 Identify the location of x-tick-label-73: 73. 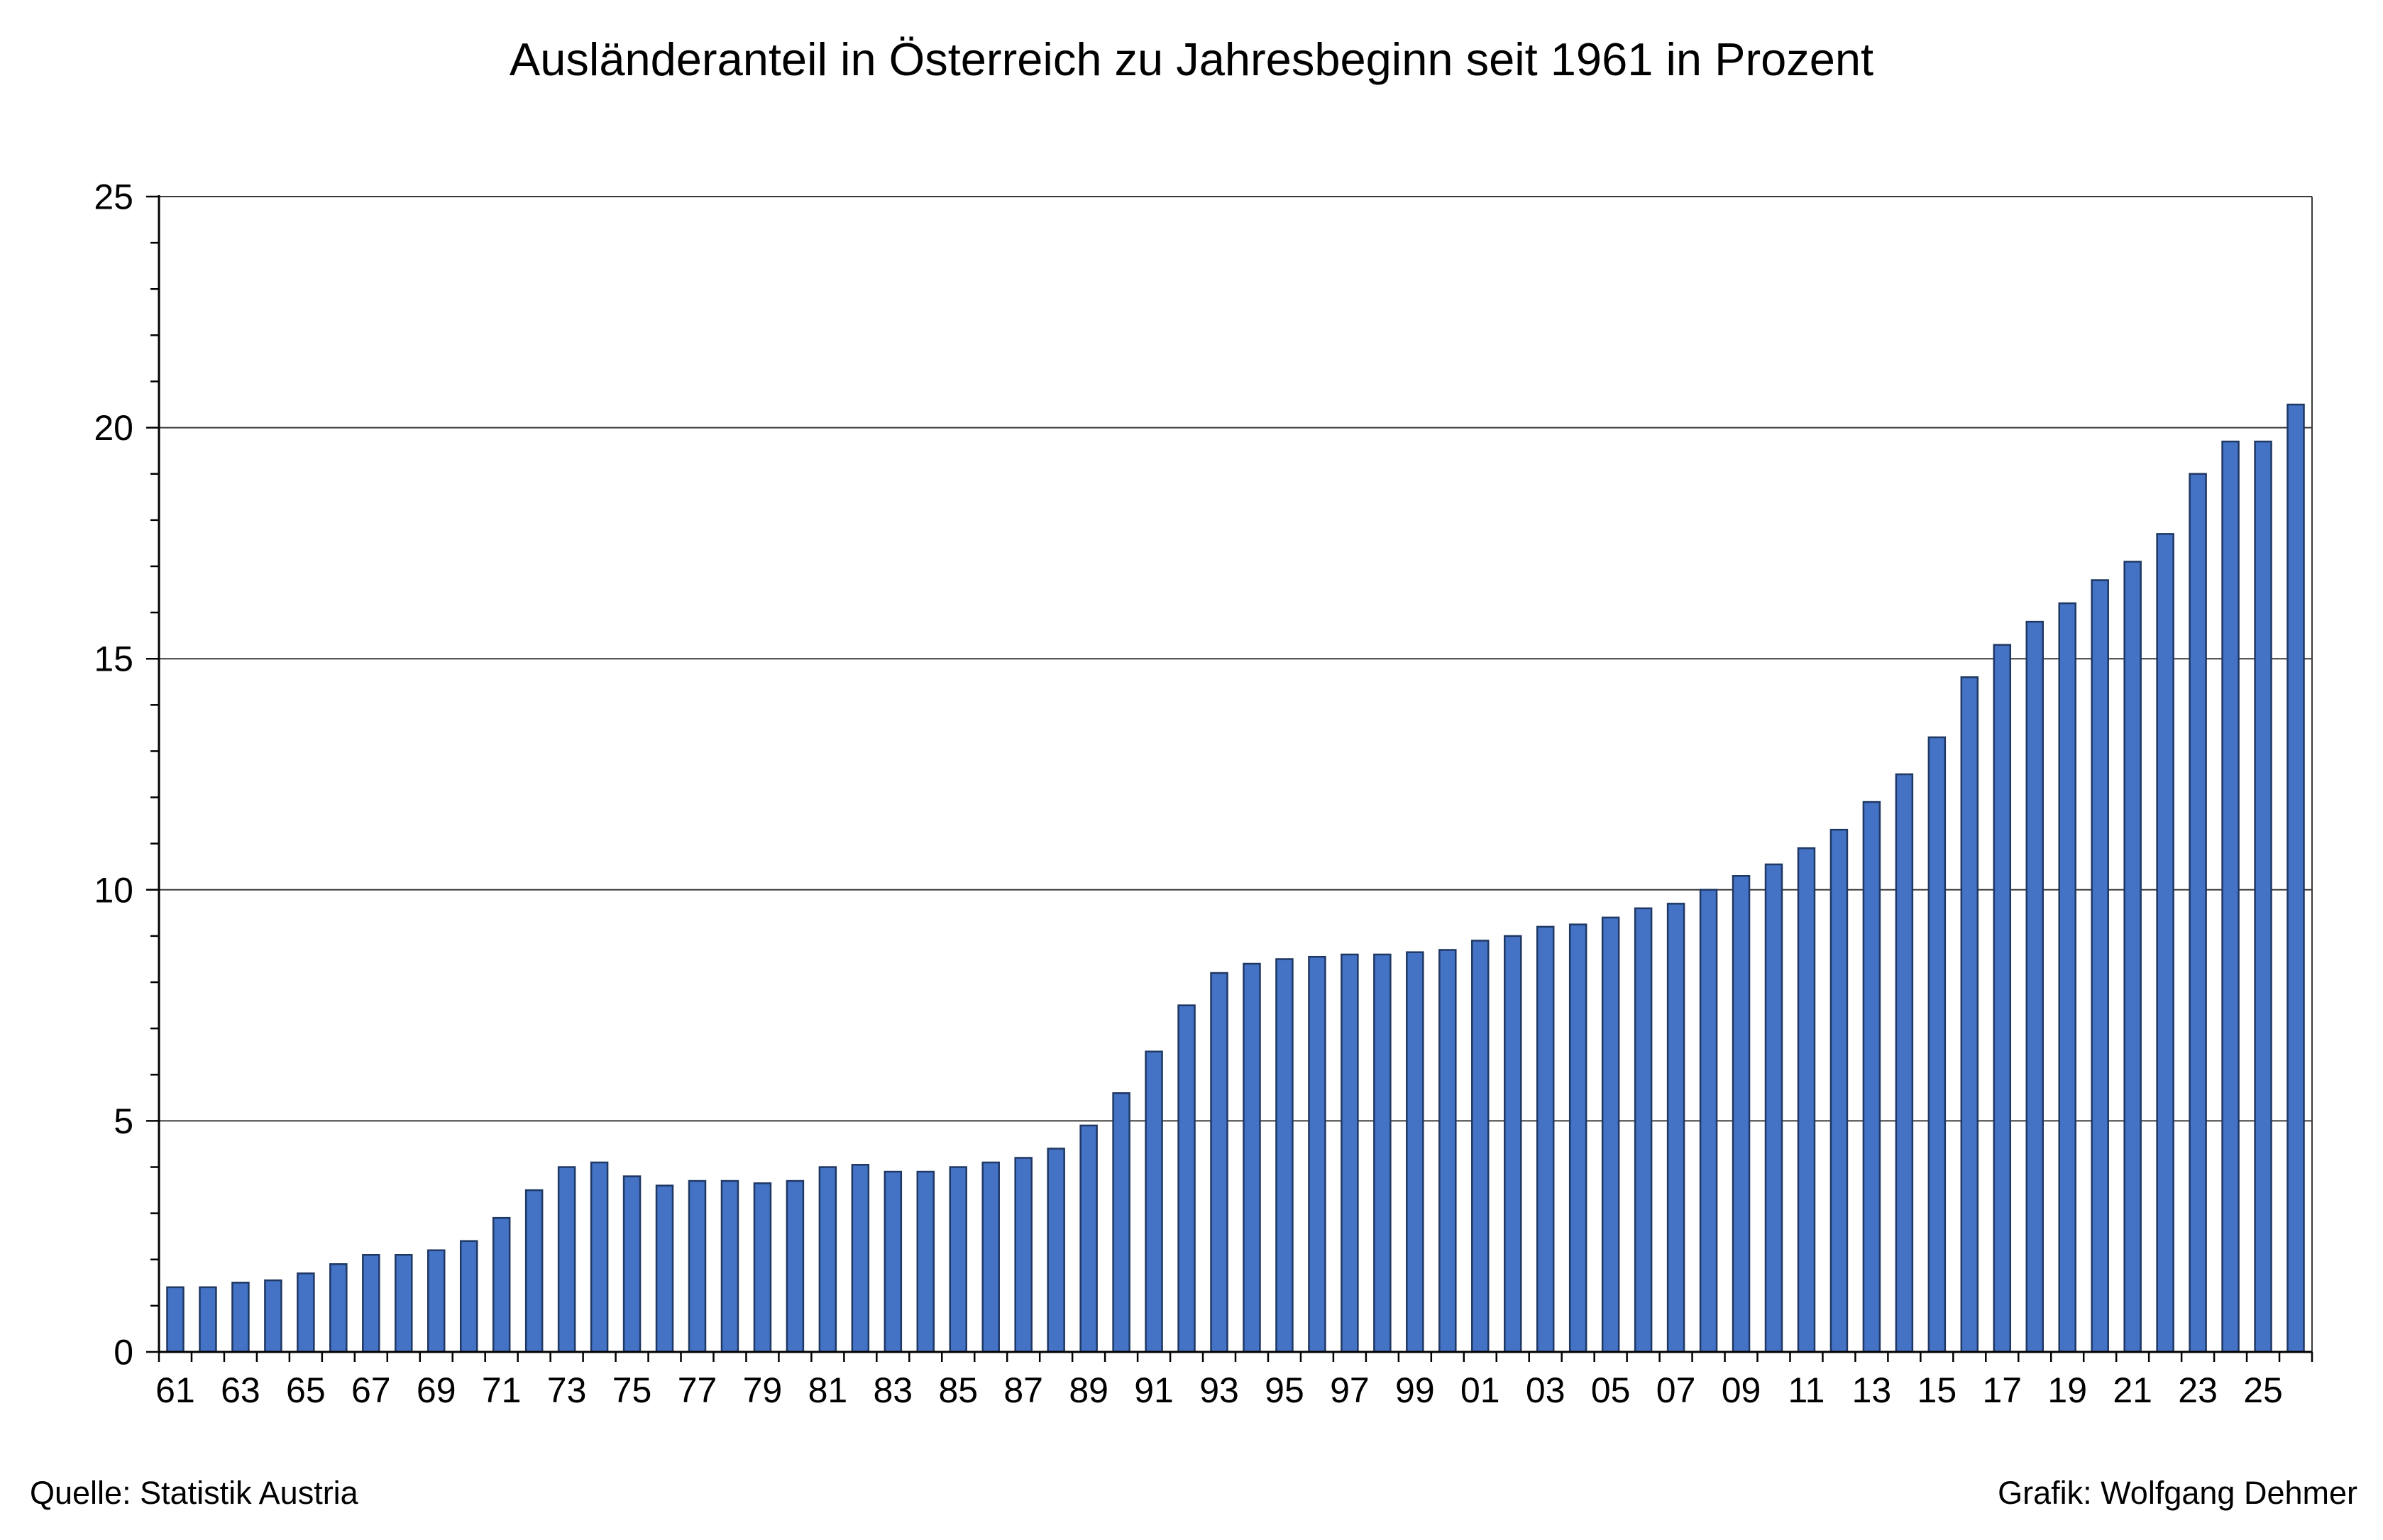
(567, 1390).